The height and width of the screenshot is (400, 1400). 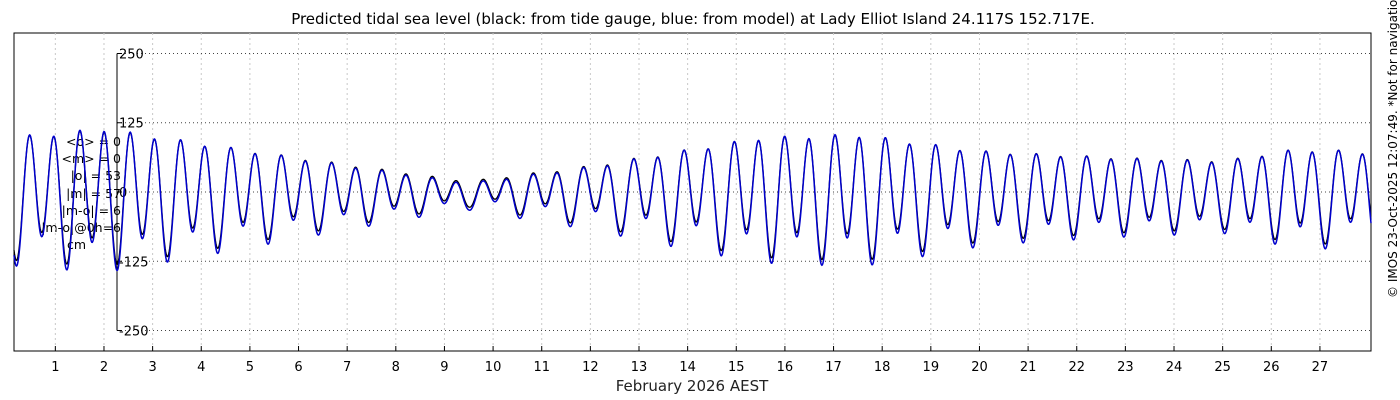 I want to click on x-tick-label: 11, so click(x=541, y=367).